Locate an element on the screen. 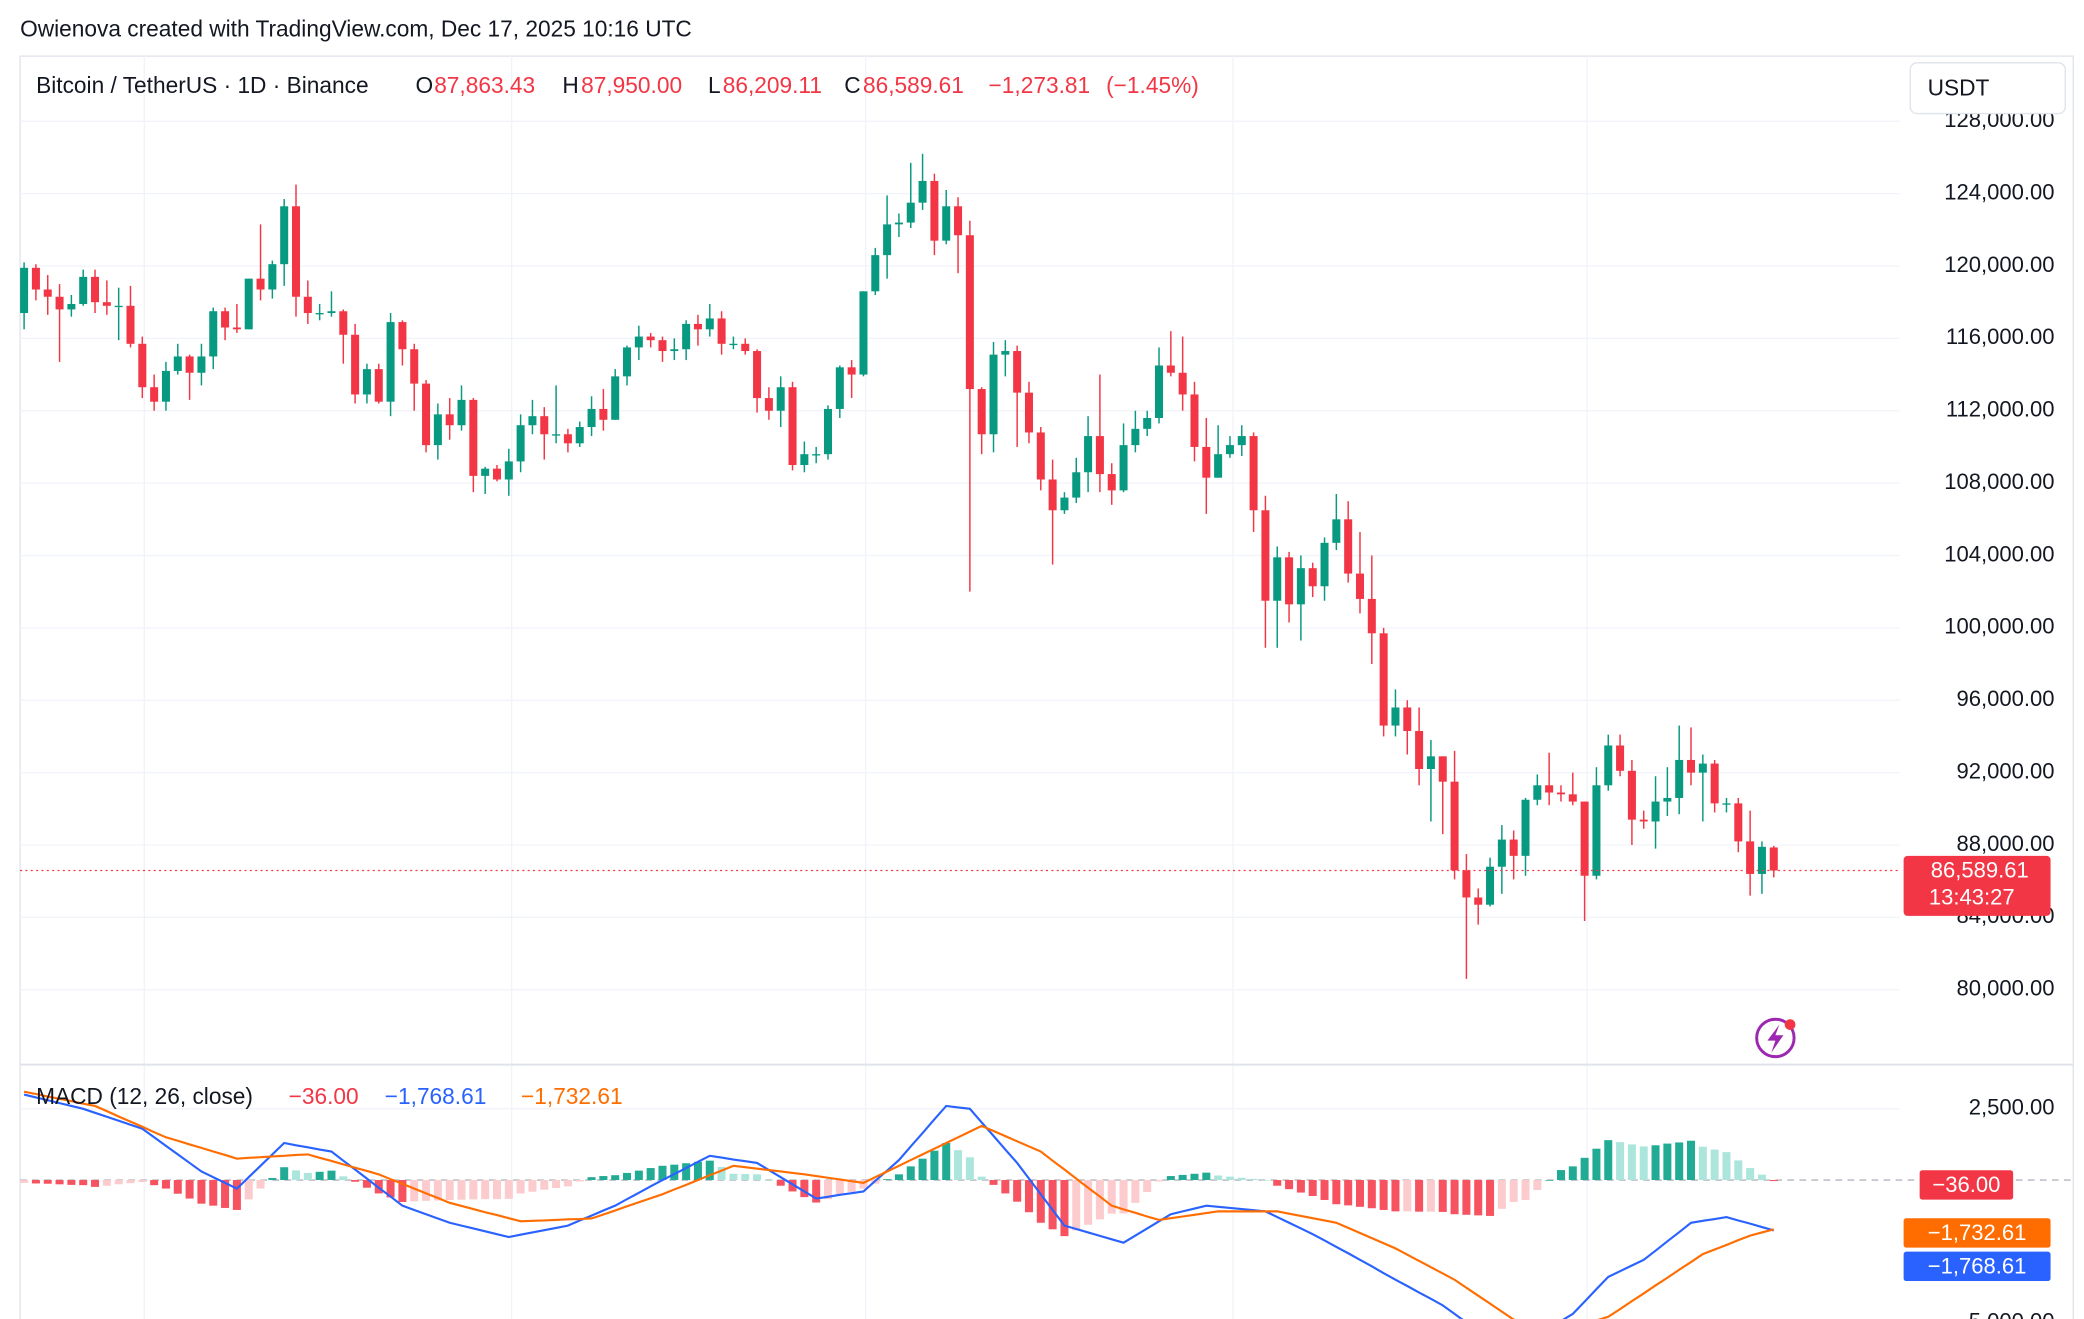 Image resolution: width=2084 pixels, height=1319 pixels. icon-bolt is located at coordinates (1775, 1038).